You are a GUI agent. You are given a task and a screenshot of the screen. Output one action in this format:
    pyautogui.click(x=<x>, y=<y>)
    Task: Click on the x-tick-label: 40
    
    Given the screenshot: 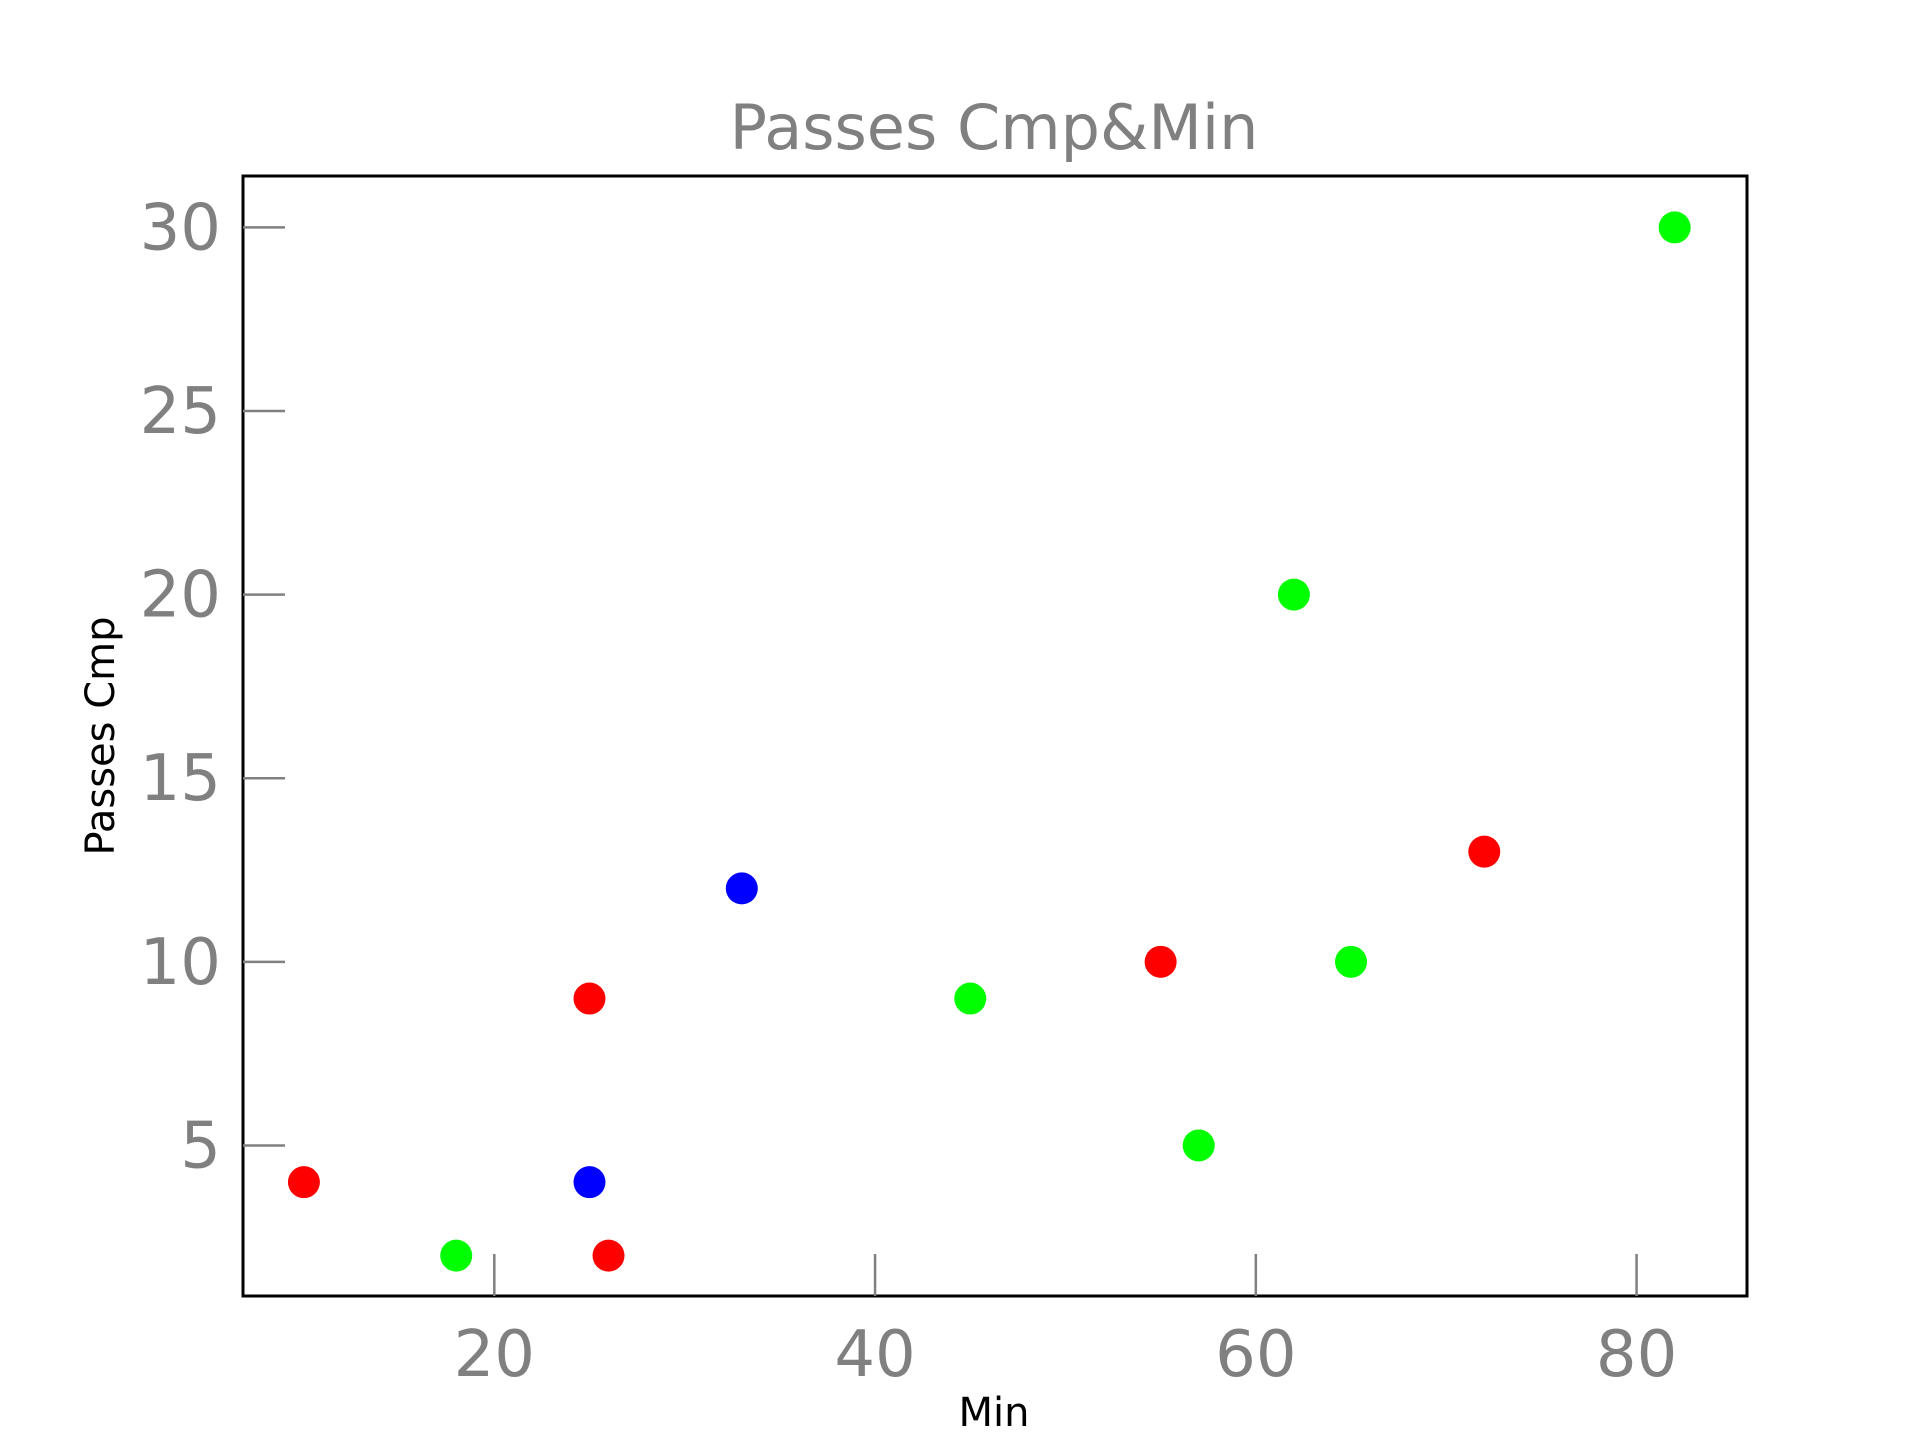 What is the action you would take?
    pyautogui.click(x=874, y=1355)
    